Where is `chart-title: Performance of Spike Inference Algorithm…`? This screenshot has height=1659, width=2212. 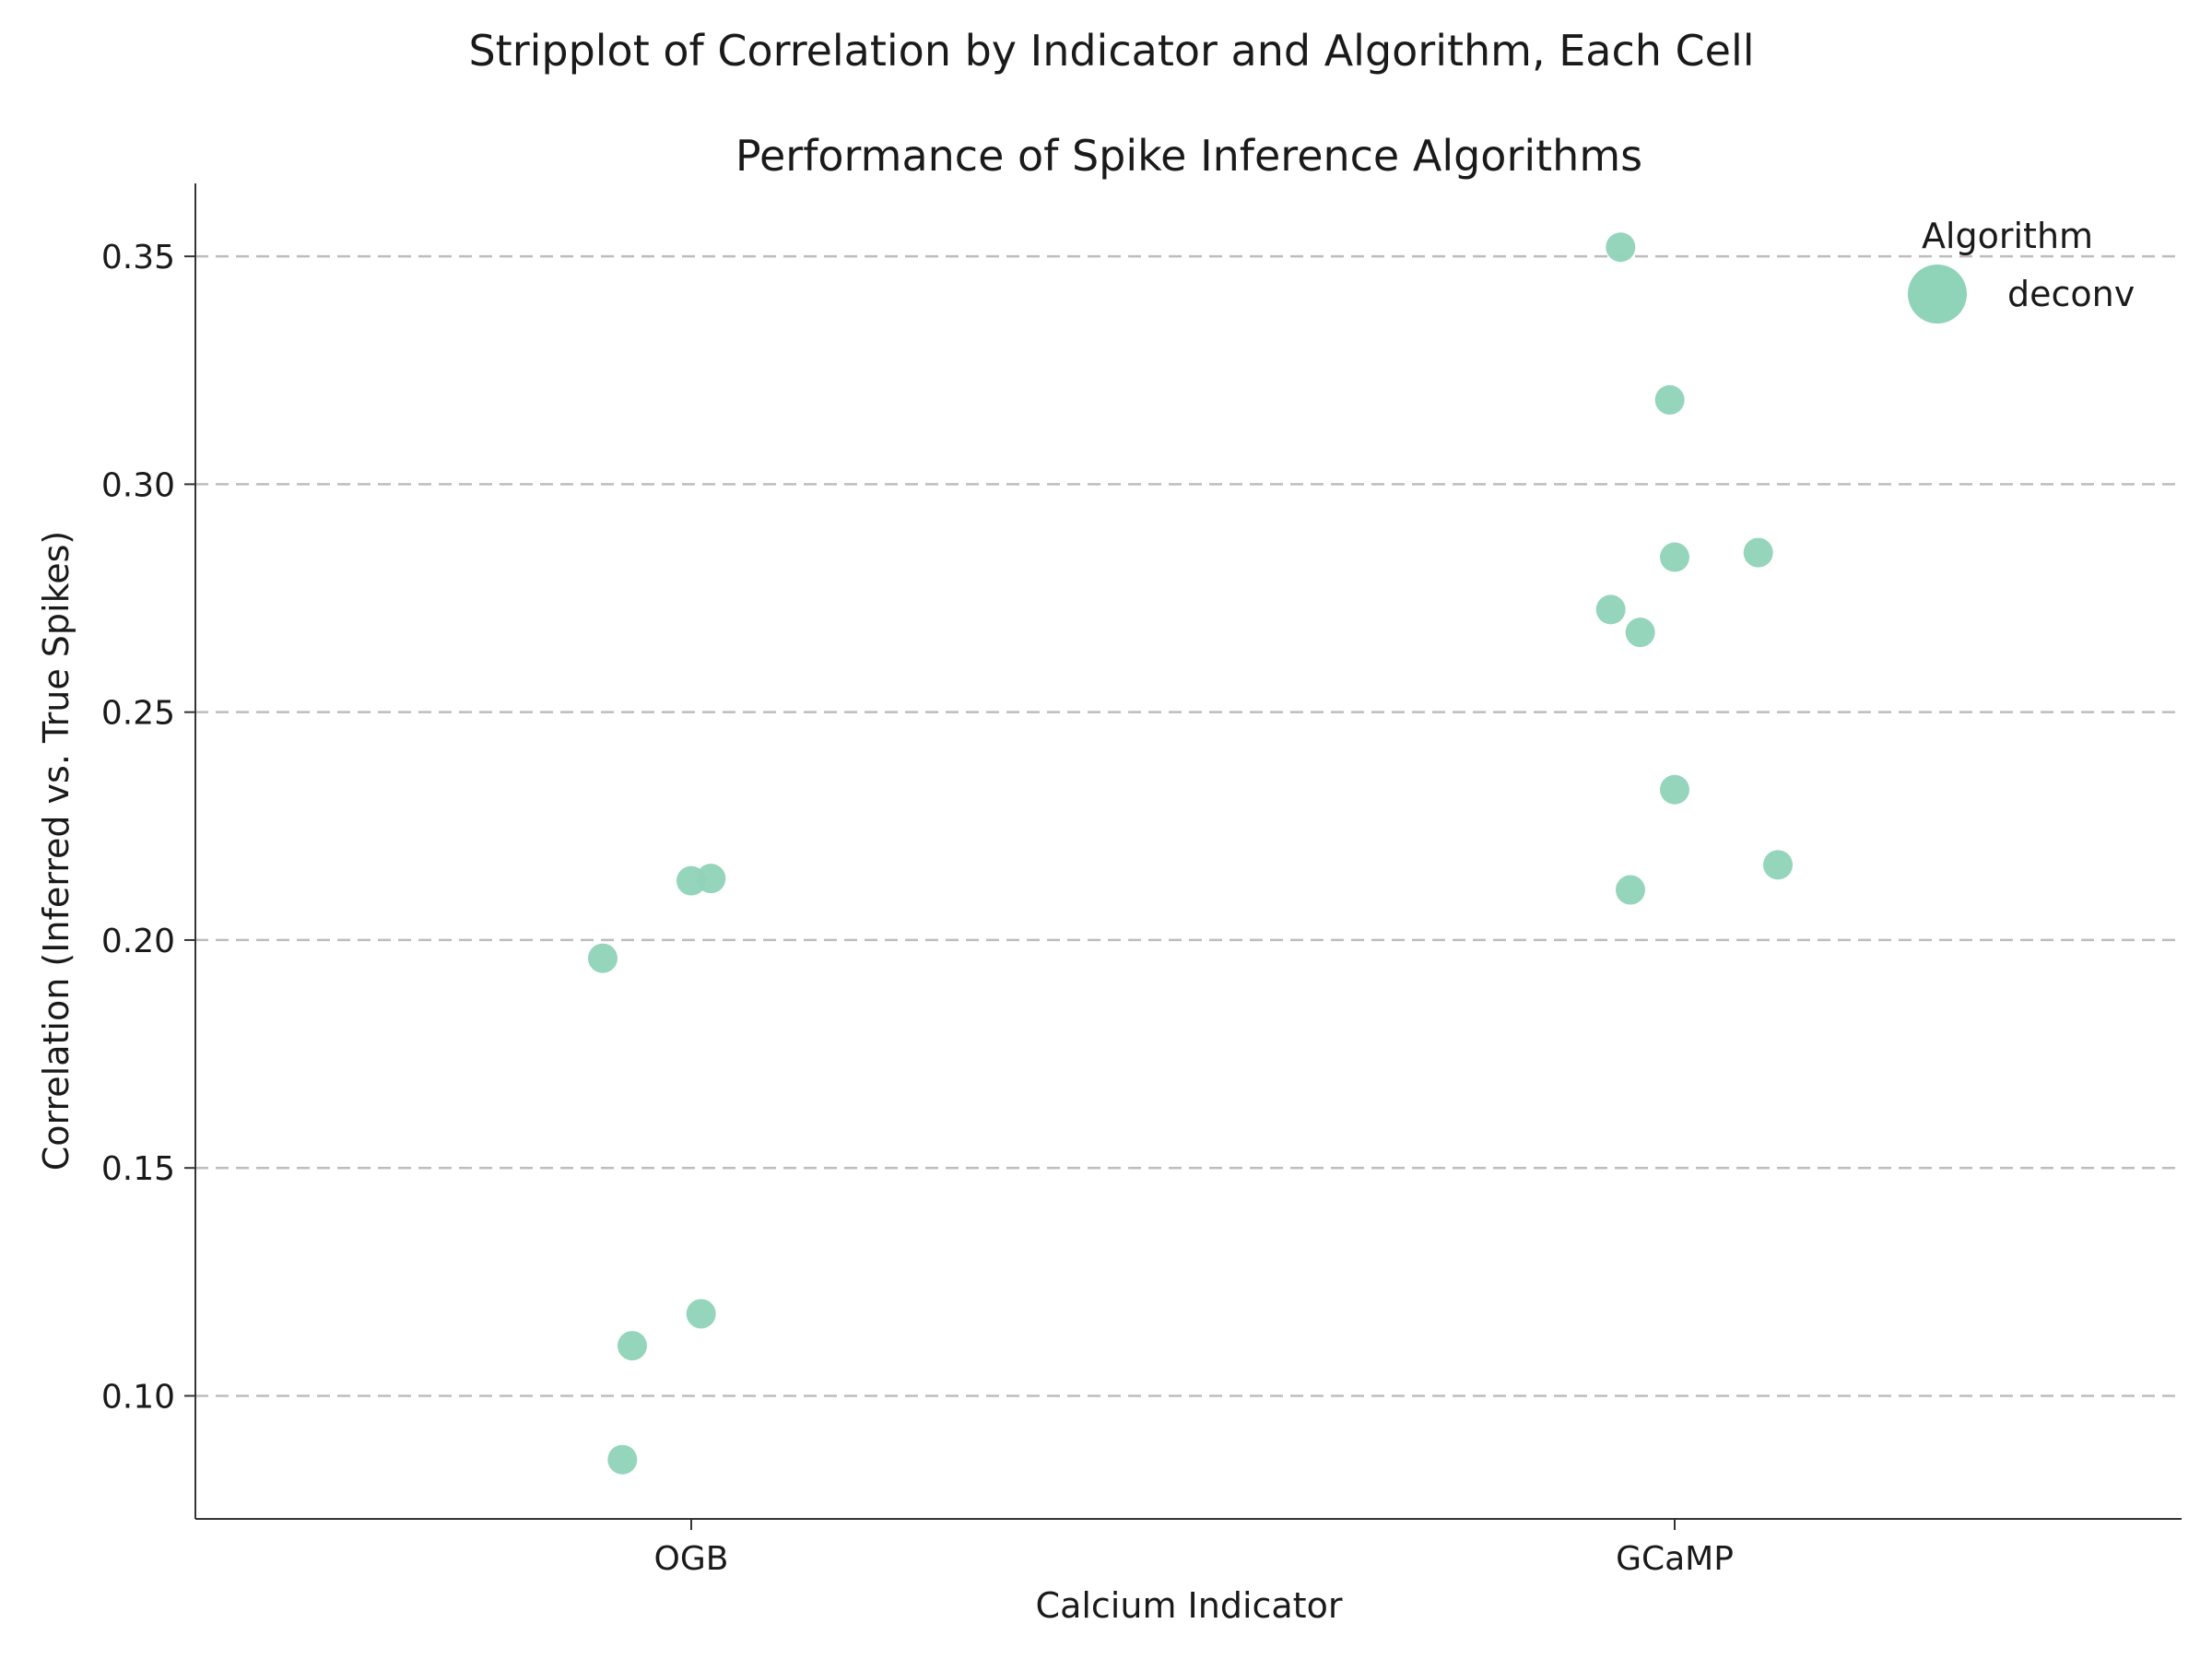
chart-title: Performance of Spike Inference Algorithm… is located at coordinates (1188, 156).